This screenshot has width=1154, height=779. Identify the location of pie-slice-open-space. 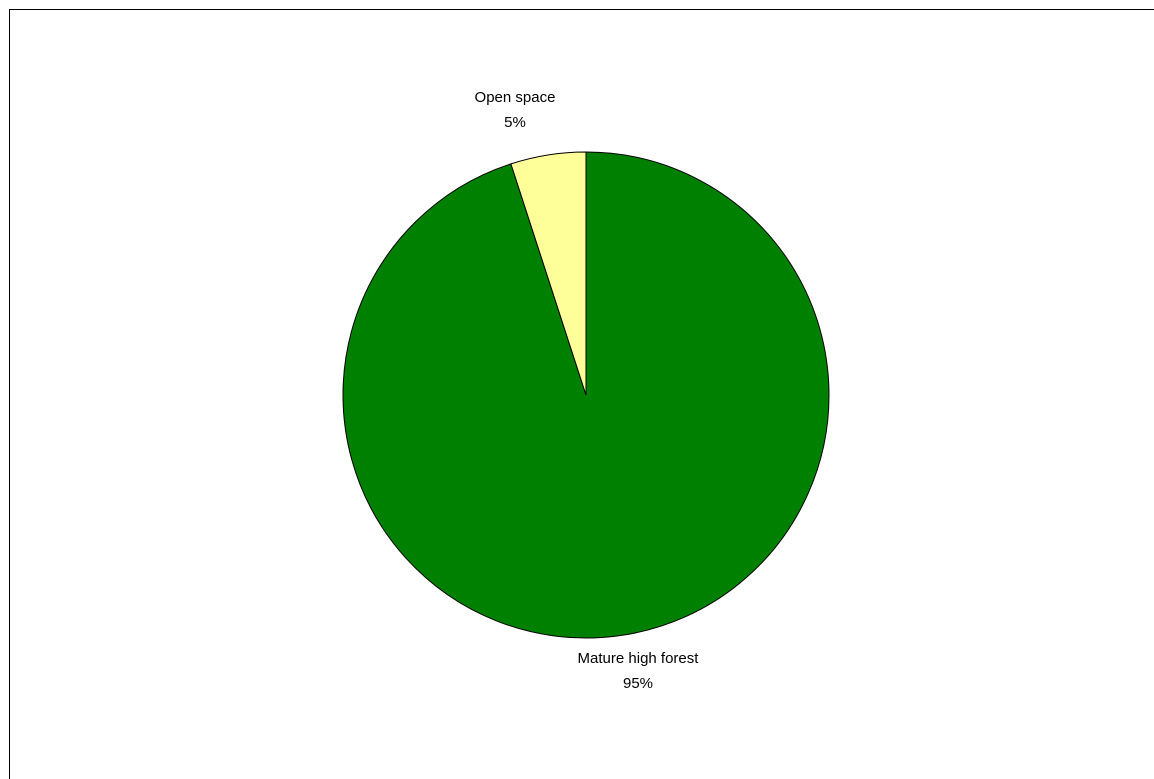
(548, 273).